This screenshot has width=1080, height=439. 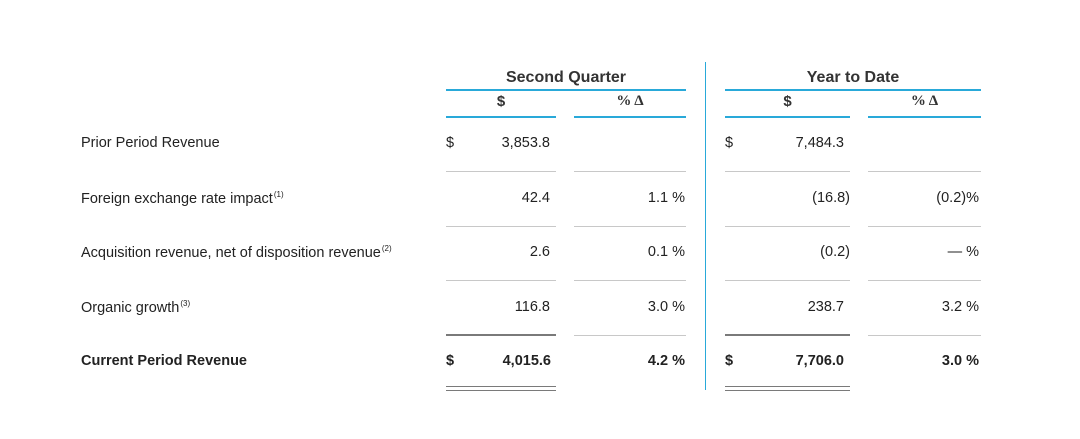 What do you see at coordinates (666, 307) in the screenshot?
I see `q2-organic-pct: 3.0 %` at bounding box center [666, 307].